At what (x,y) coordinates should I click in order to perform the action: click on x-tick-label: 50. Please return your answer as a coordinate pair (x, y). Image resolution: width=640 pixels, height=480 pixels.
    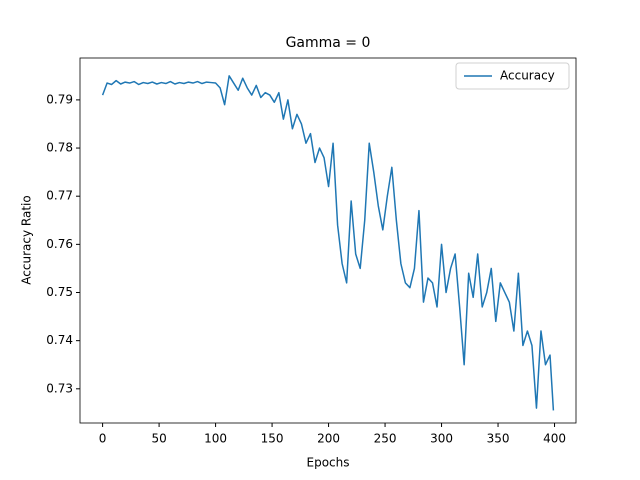
    Looking at the image, I should click on (158, 439).